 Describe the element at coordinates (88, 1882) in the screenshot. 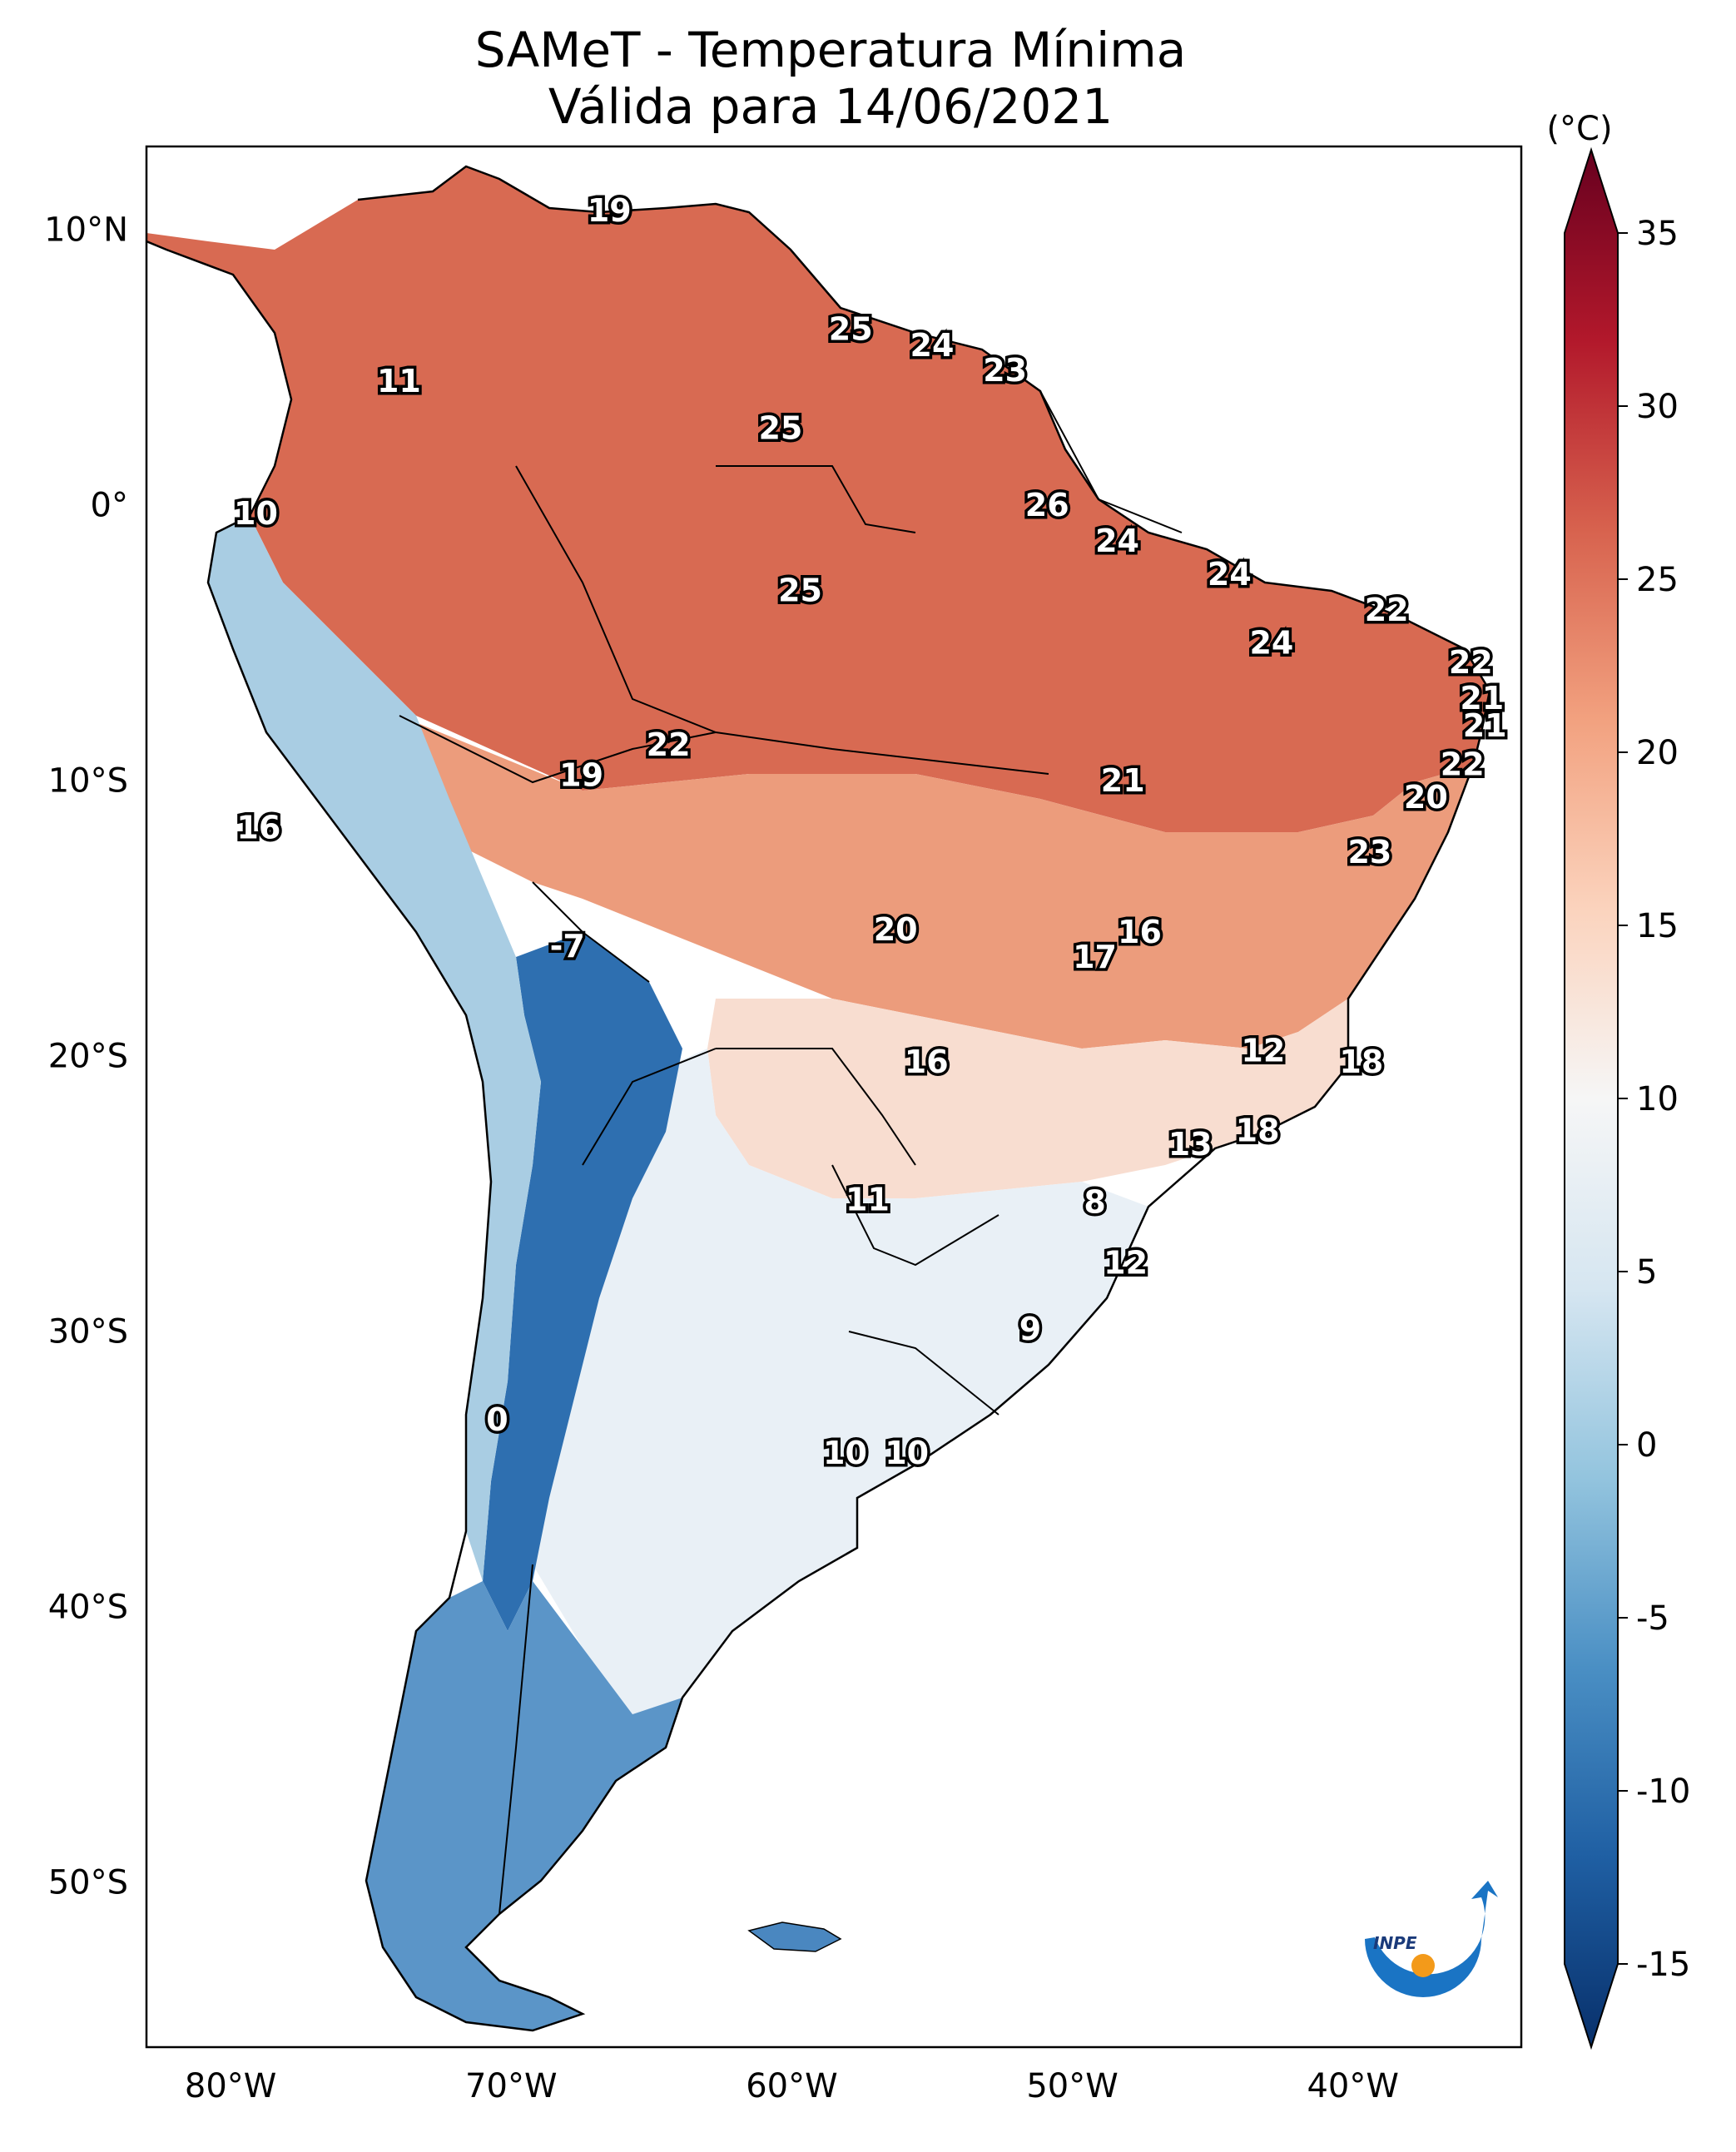

I see `latitude-tick-label: 50°S` at that location.